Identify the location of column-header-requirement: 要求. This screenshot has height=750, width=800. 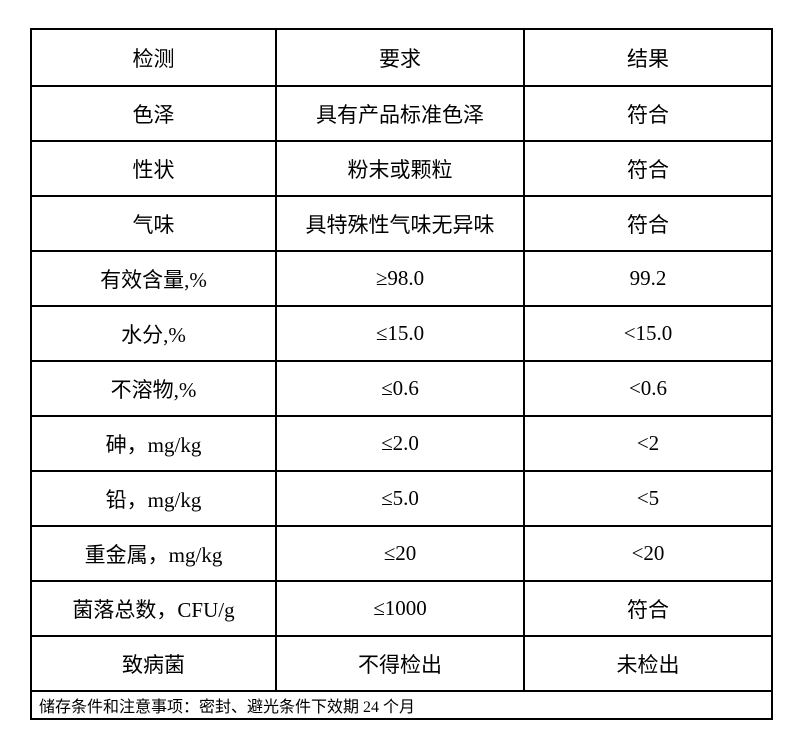
(400, 57).